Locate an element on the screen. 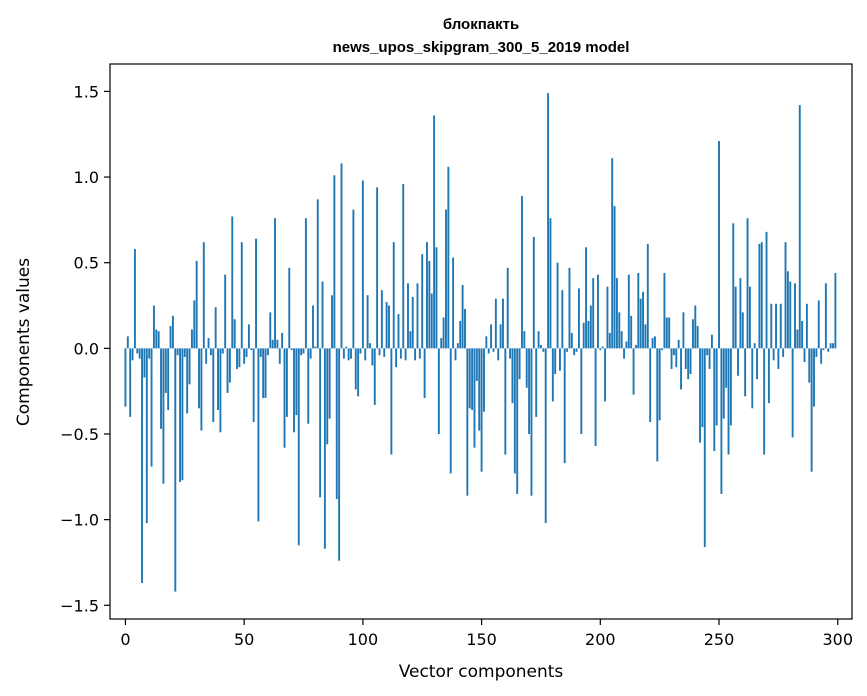 This screenshot has width=867, height=696. x-tick-label: 150 is located at coordinates (481, 639).